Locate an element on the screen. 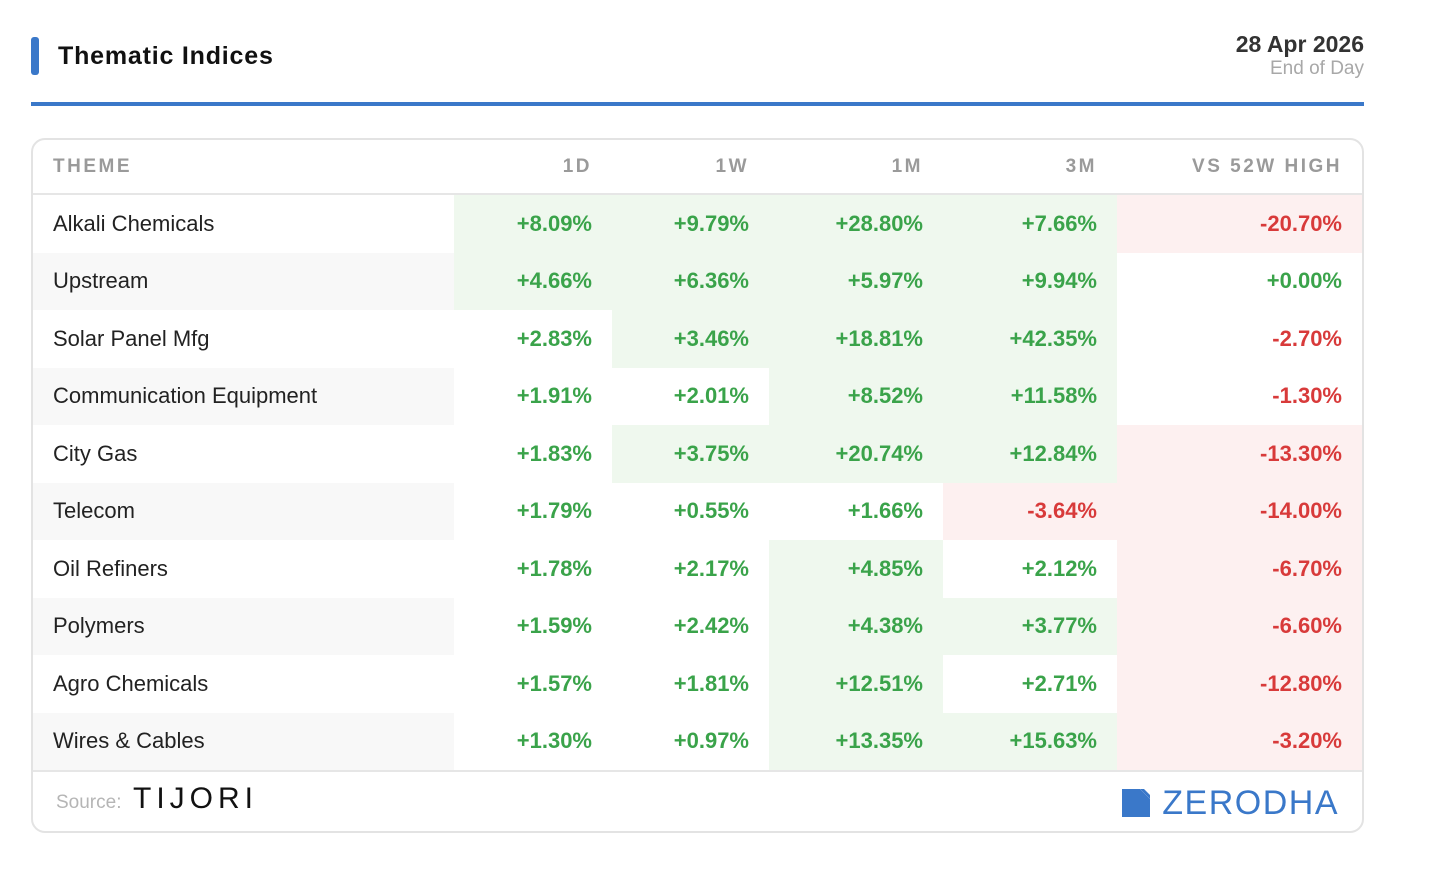 The height and width of the screenshot is (872, 1456). value-cell-1w: +9.79% is located at coordinates (690, 223).